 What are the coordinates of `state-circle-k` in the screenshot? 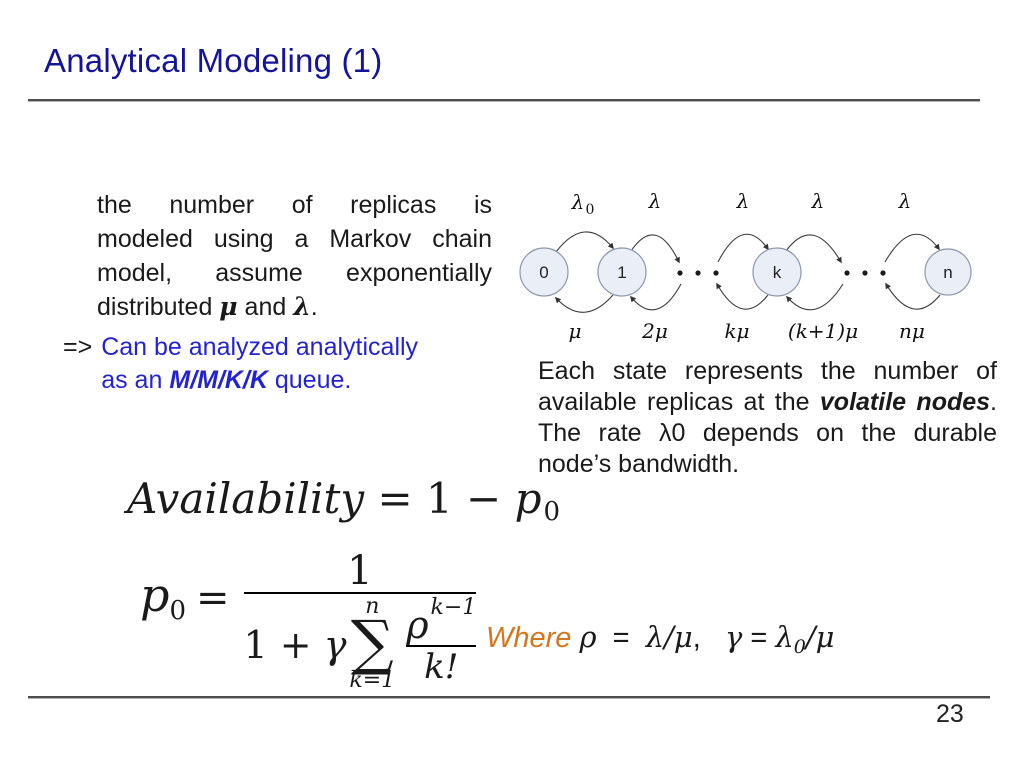 It's located at (777, 272).